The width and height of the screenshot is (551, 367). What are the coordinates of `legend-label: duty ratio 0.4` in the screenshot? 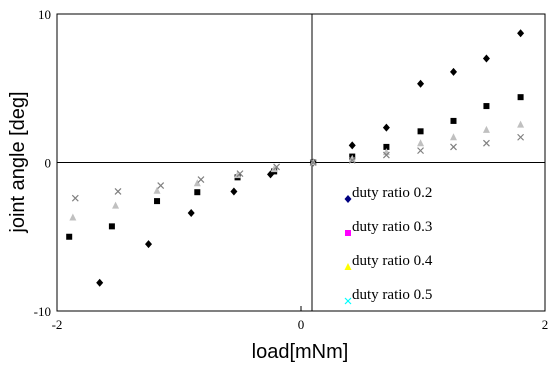 It's located at (392, 261).